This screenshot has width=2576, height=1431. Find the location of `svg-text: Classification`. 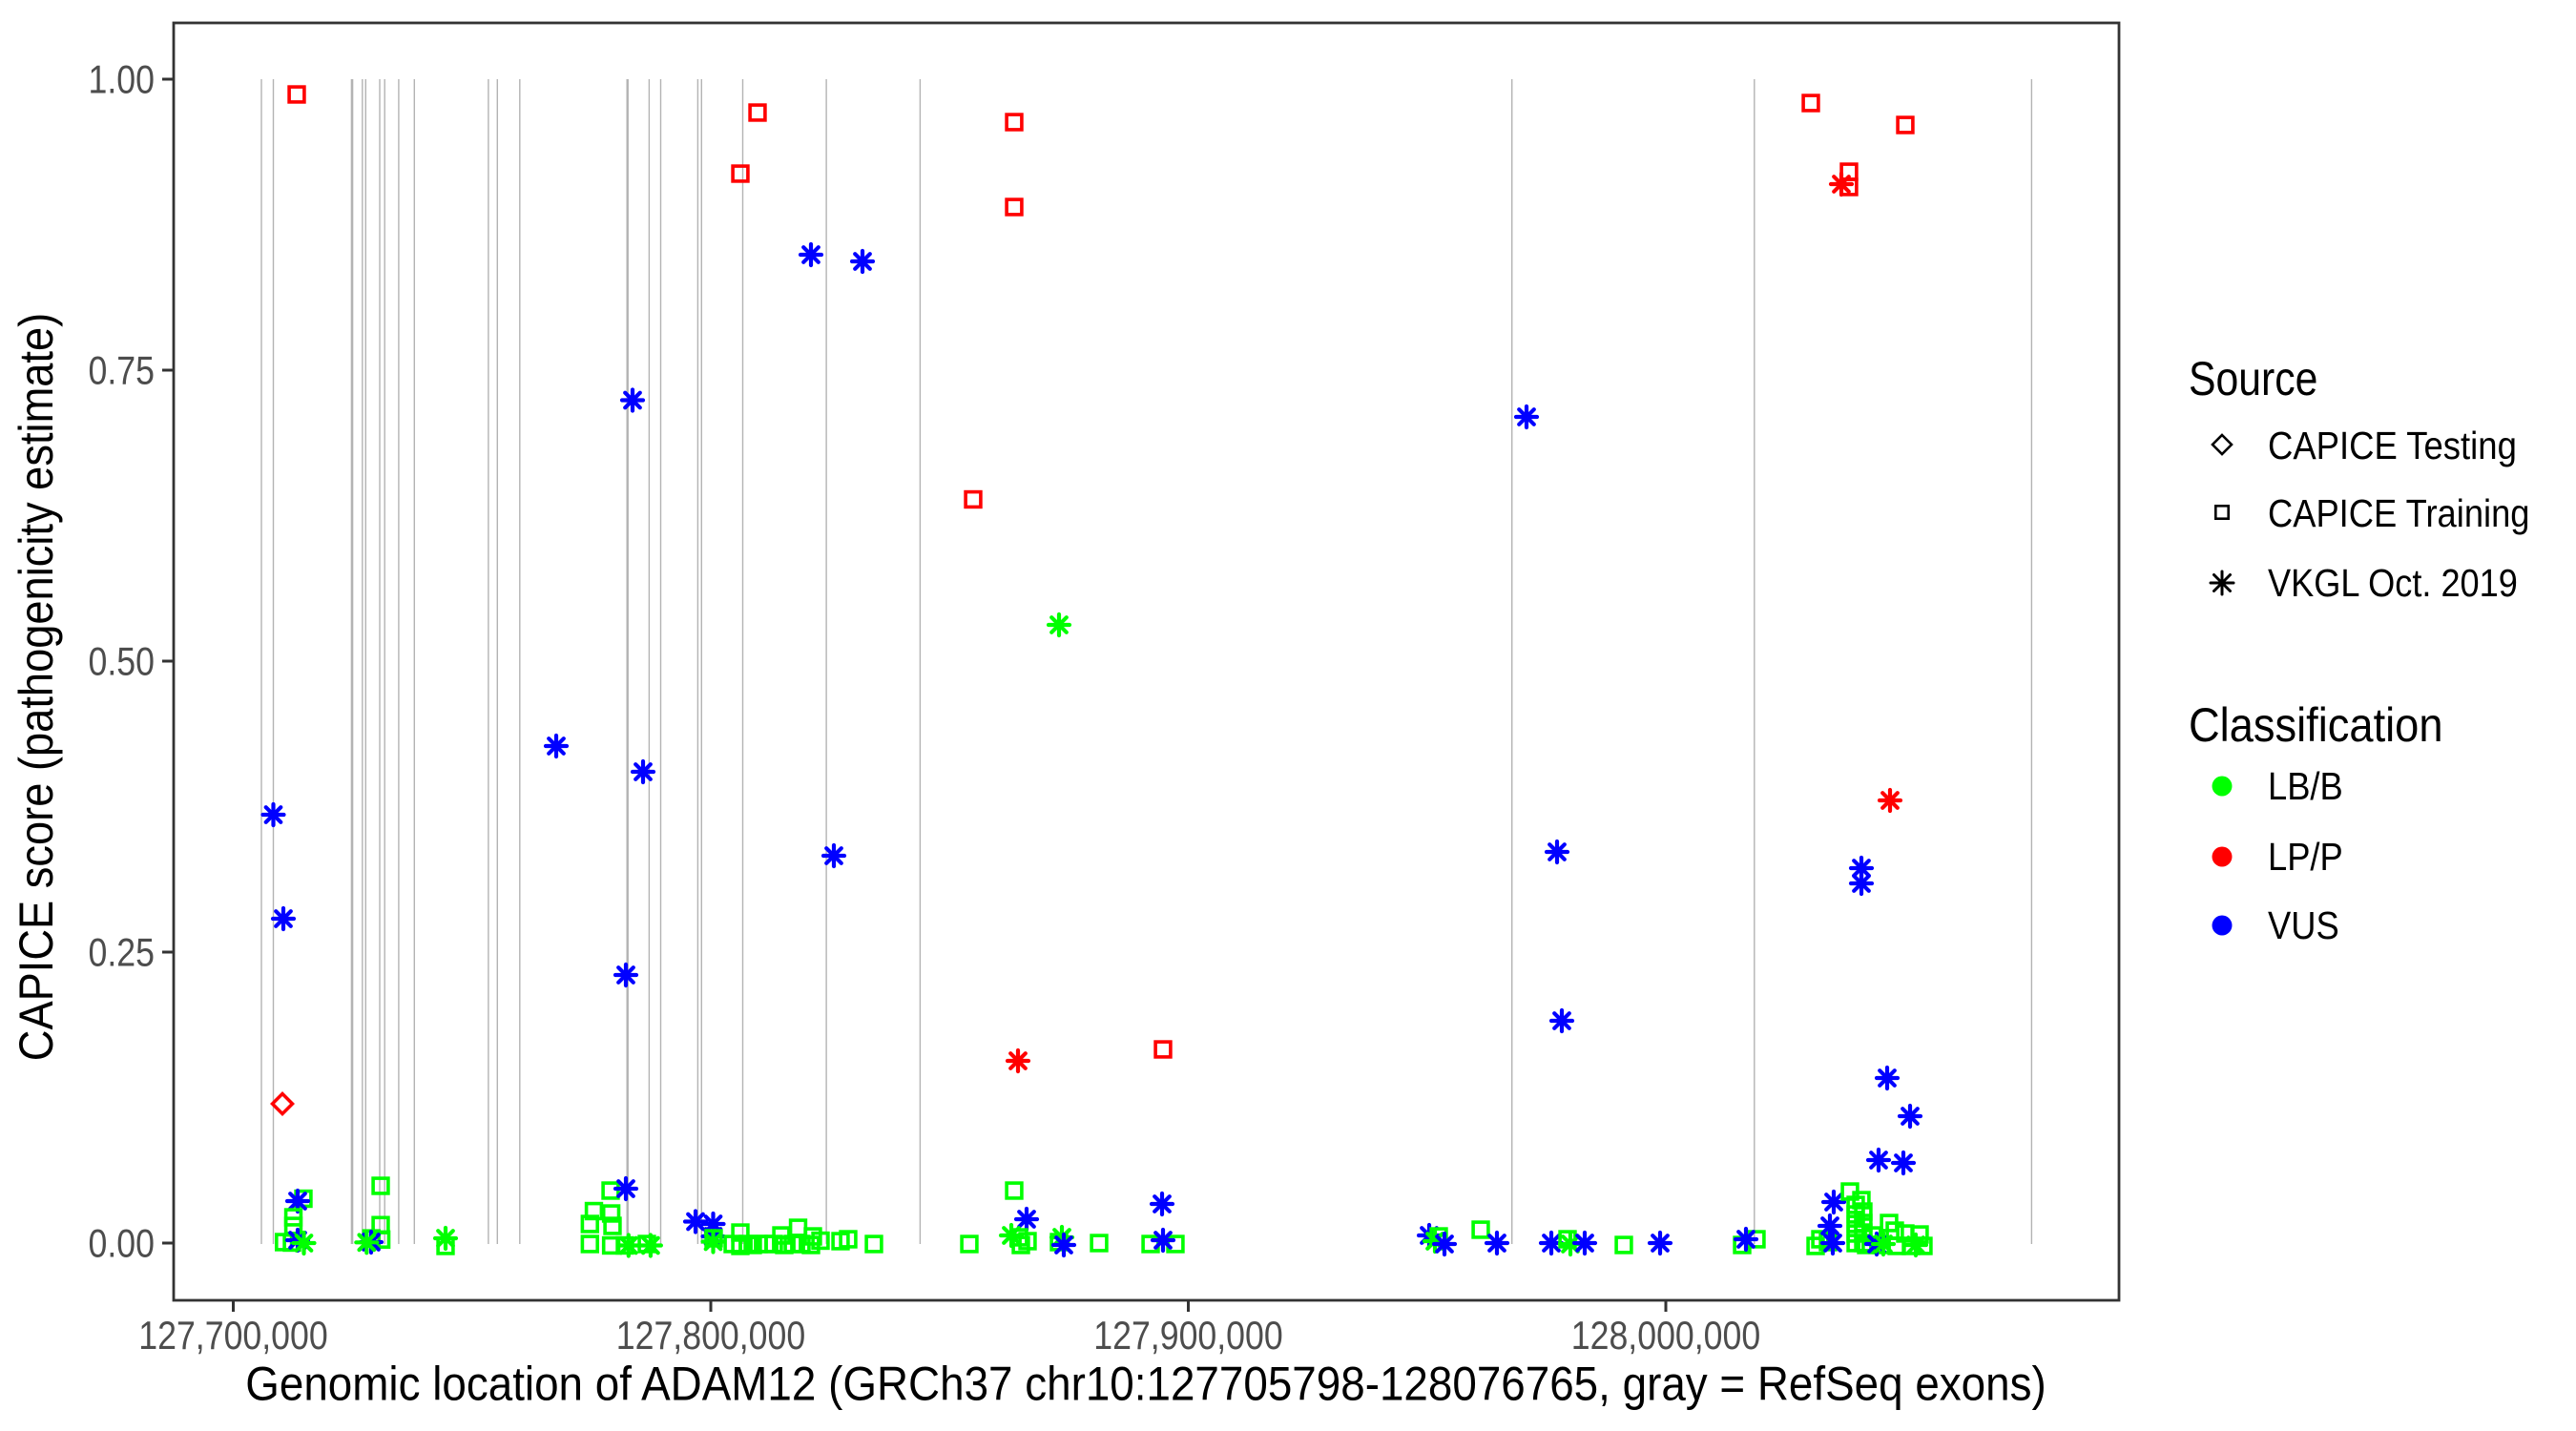

svg-text: Classification is located at coordinates (2316, 726).